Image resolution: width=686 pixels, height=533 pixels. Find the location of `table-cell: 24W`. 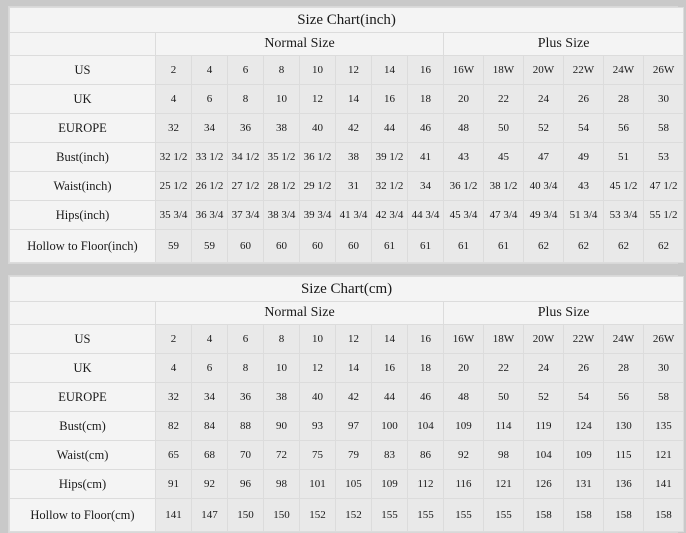

table-cell: 24W is located at coordinates (623, 70).